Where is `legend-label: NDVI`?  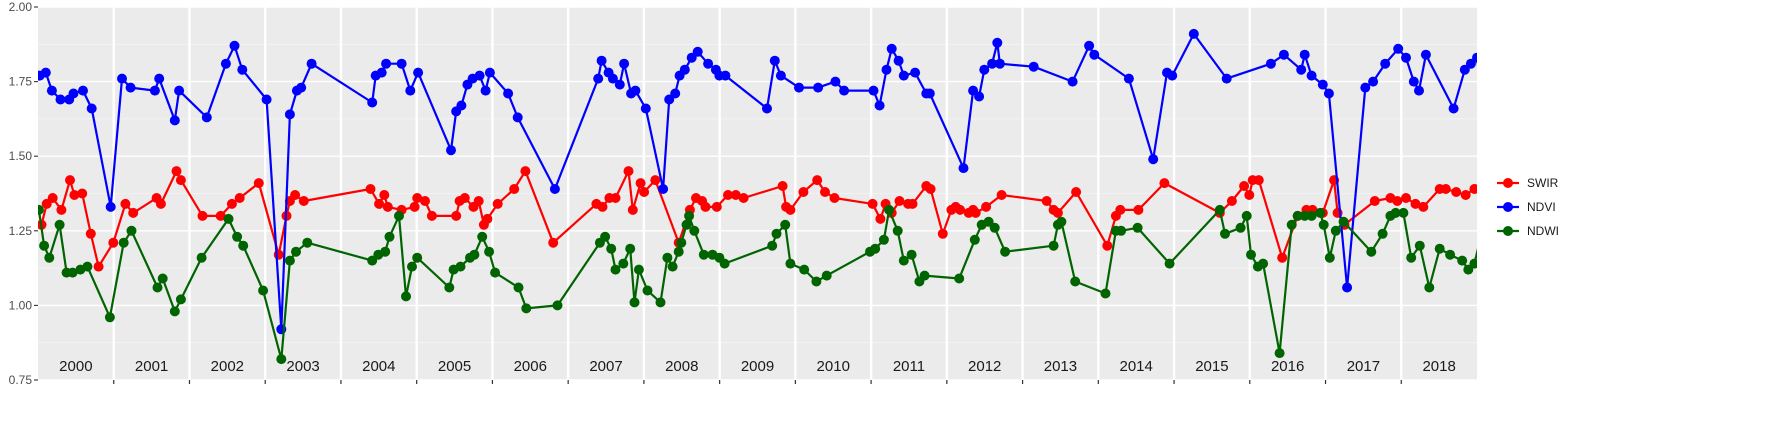
legend-label: NDVI is located at coordinates (1541, 207).